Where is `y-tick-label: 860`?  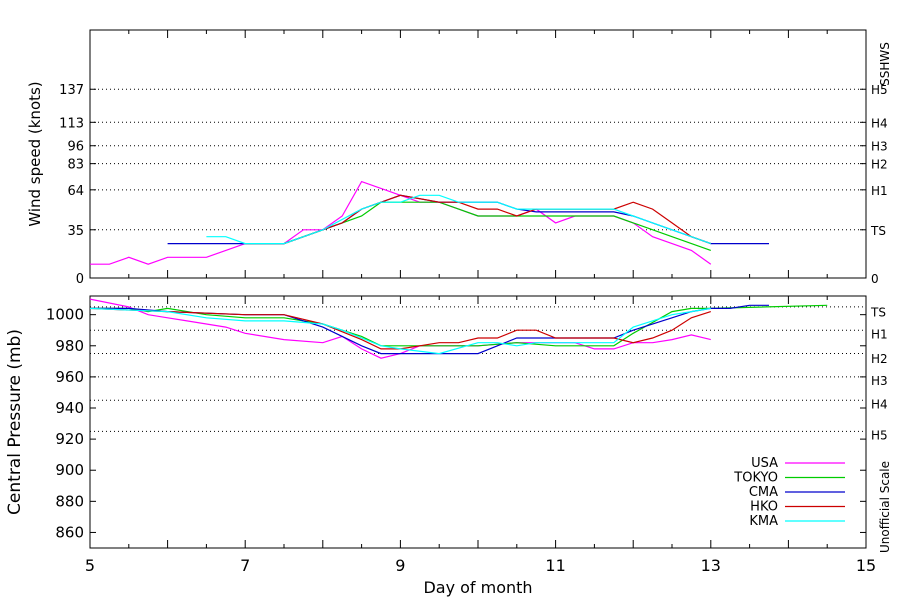
y-tick-label: 860 is located at coordinates (69, 532).